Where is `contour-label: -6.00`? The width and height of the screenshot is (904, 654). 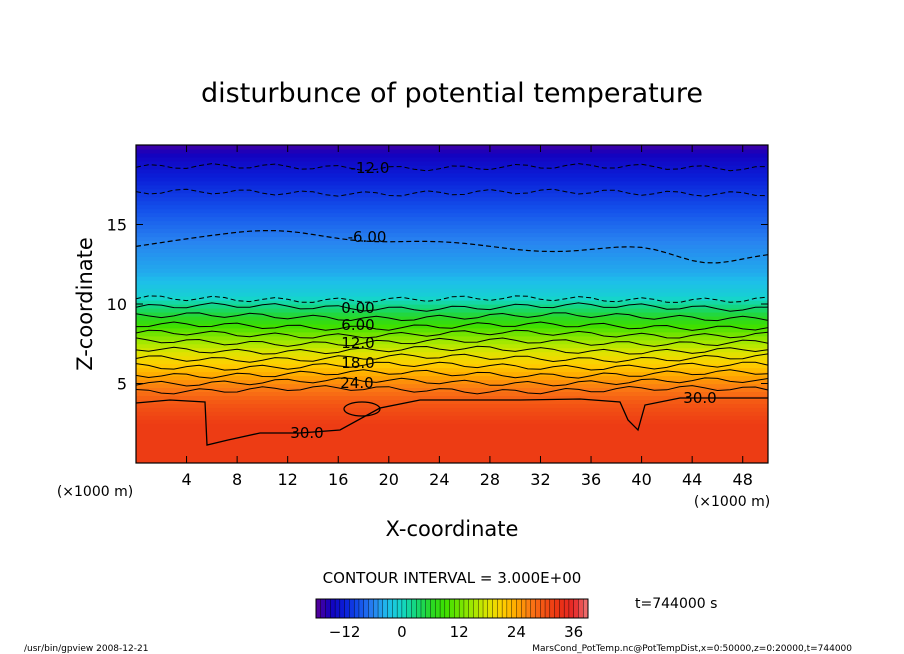
contour-label: -6.00 is located at coordinates (367, 237).